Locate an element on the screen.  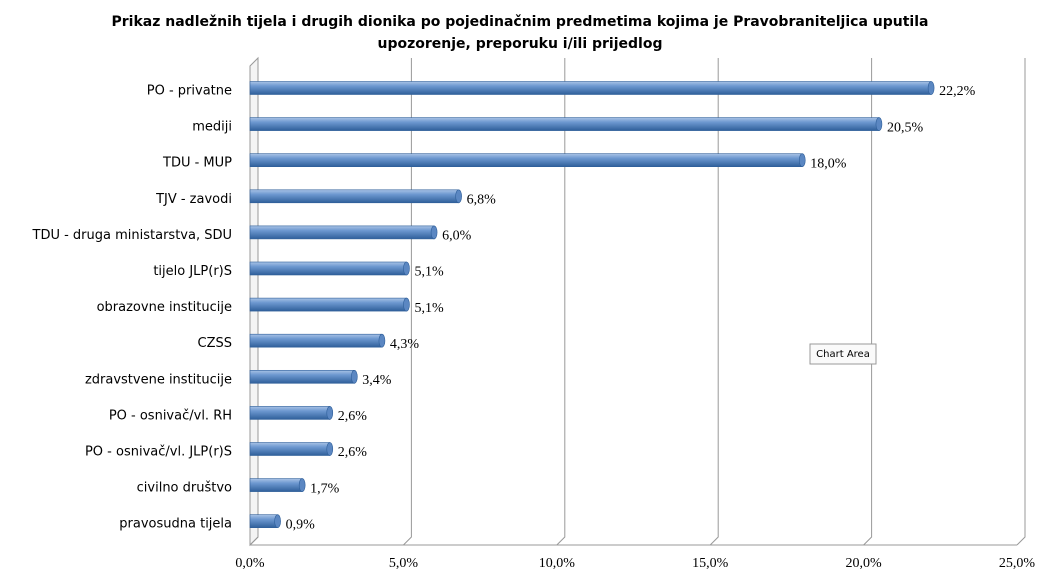
data-label: 6,8% is located at coordinates (482, 200).